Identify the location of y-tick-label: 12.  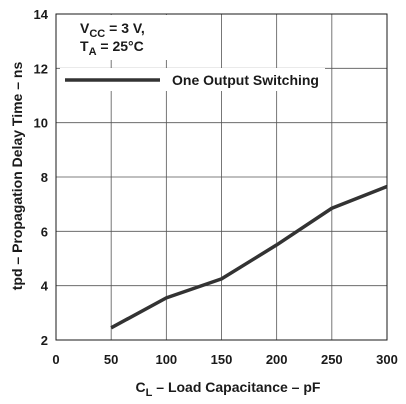
(41, 68).